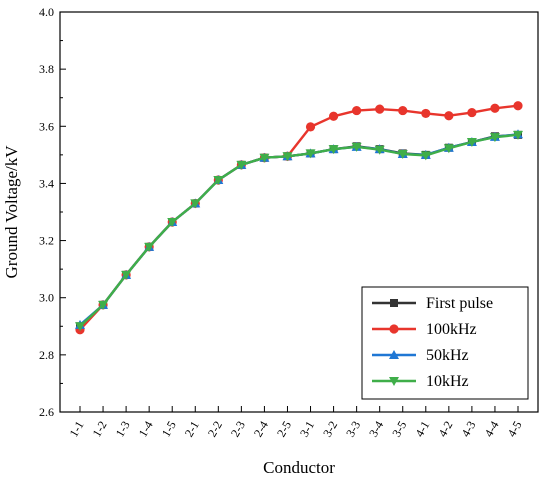 The width and height of the screenshot is (550, 479). Describe the element at coordinates (46, 298) in the screenshot. I see `y-tick-label: 3.0` at that location.